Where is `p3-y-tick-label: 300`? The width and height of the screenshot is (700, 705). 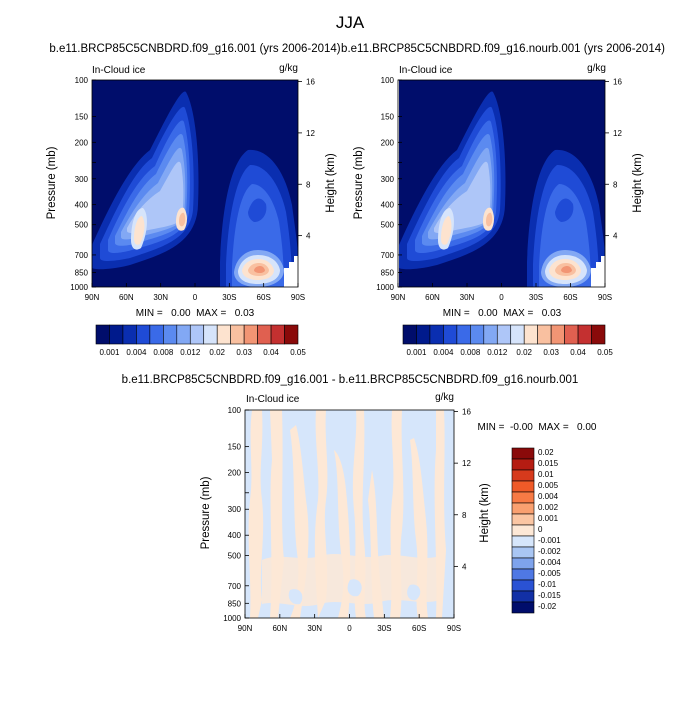 p3-y-tick-label: 300 is located at coordinates (235, 509).